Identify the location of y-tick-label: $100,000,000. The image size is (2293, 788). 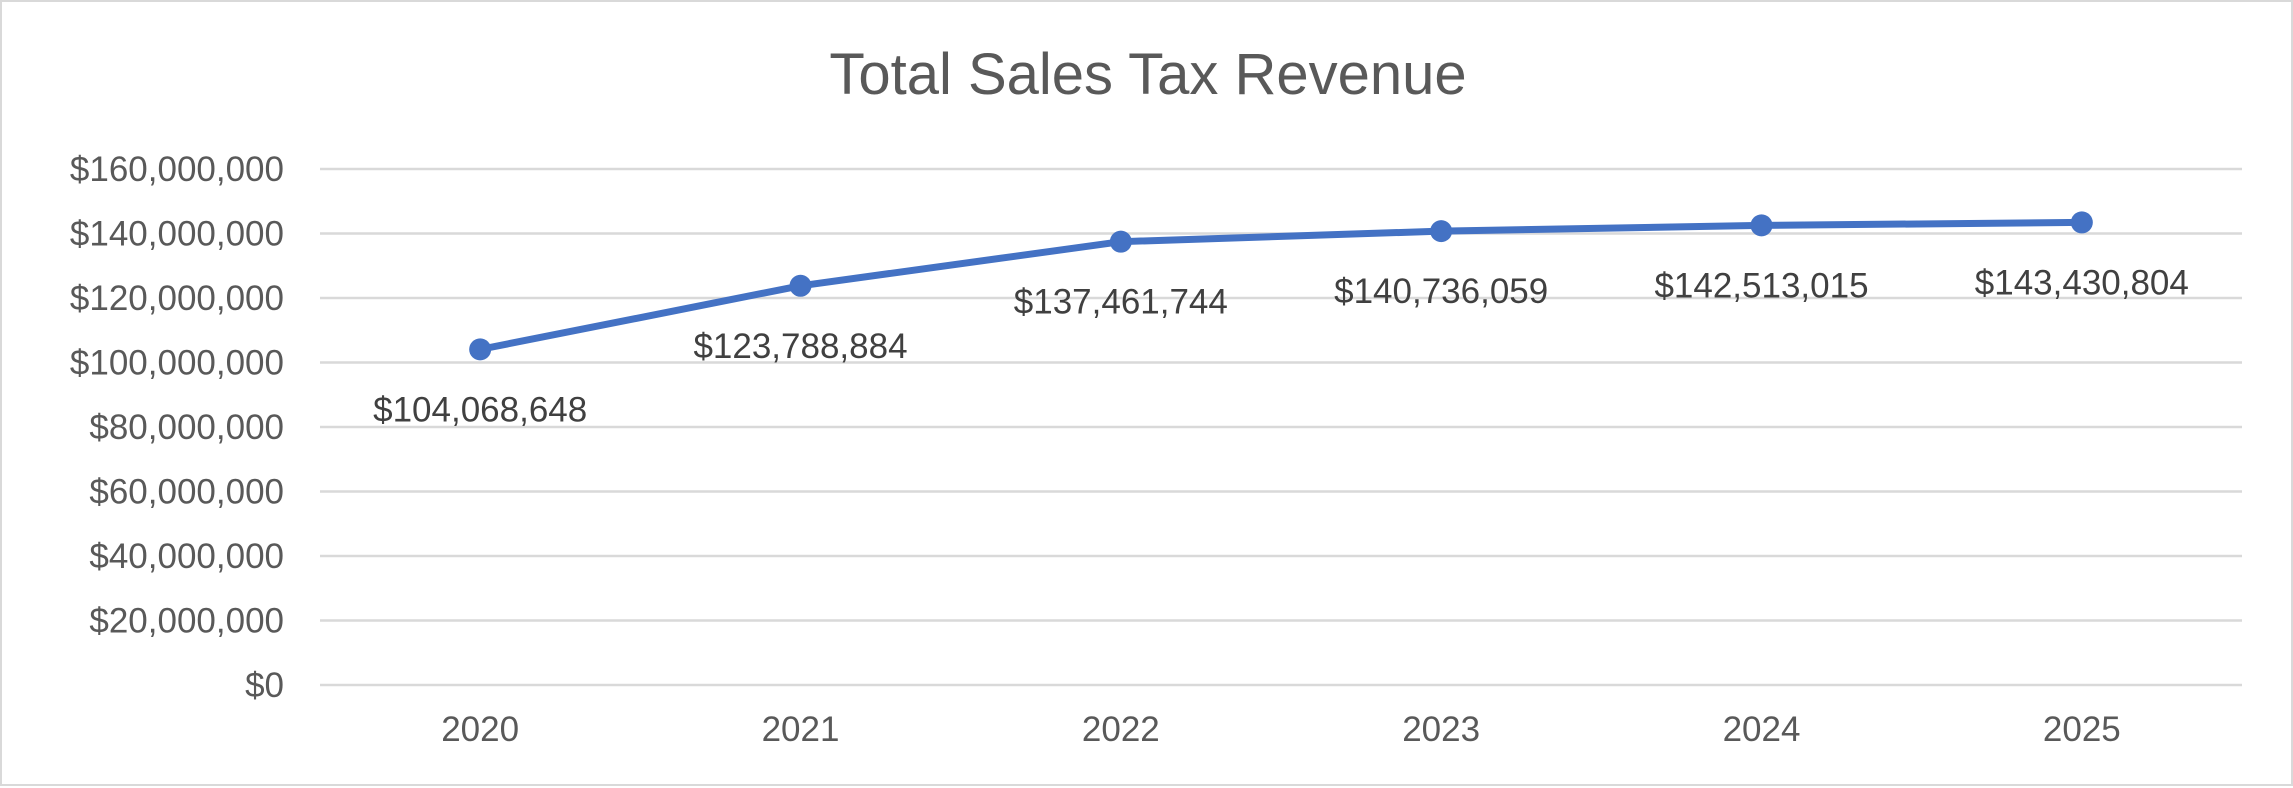
(177, 363).